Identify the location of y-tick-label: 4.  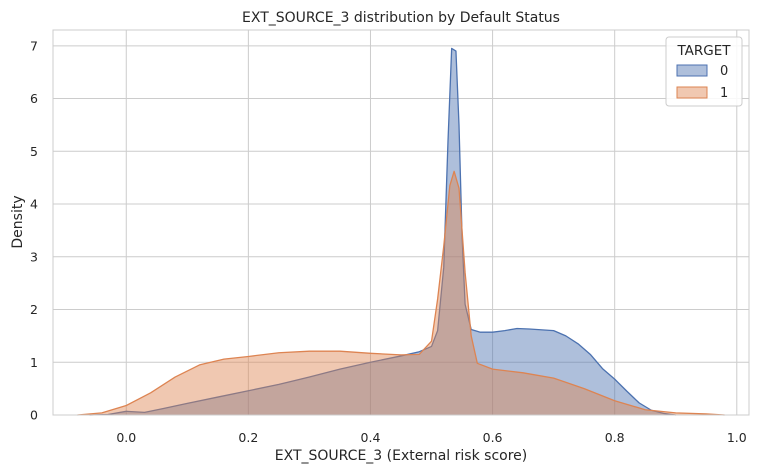
(34, 204).